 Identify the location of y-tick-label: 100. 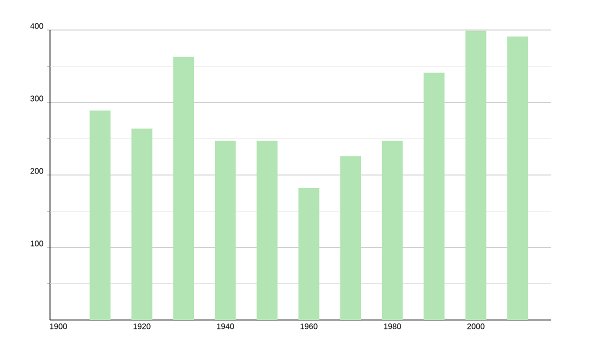
(37, 243).